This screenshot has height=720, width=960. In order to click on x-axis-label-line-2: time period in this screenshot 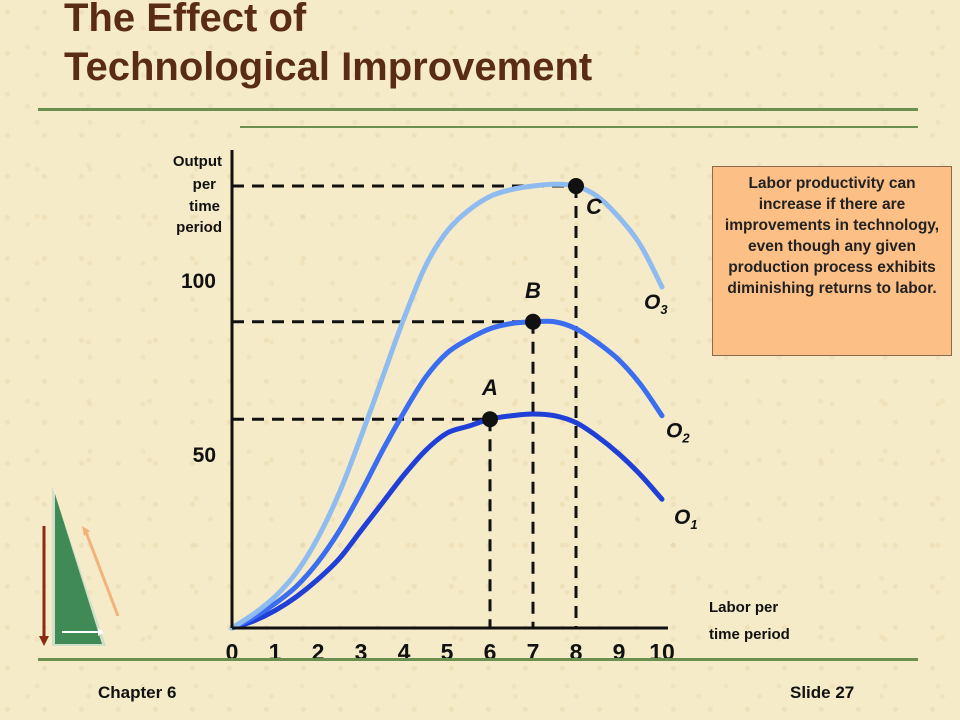, I will do `click(749, 634)`.